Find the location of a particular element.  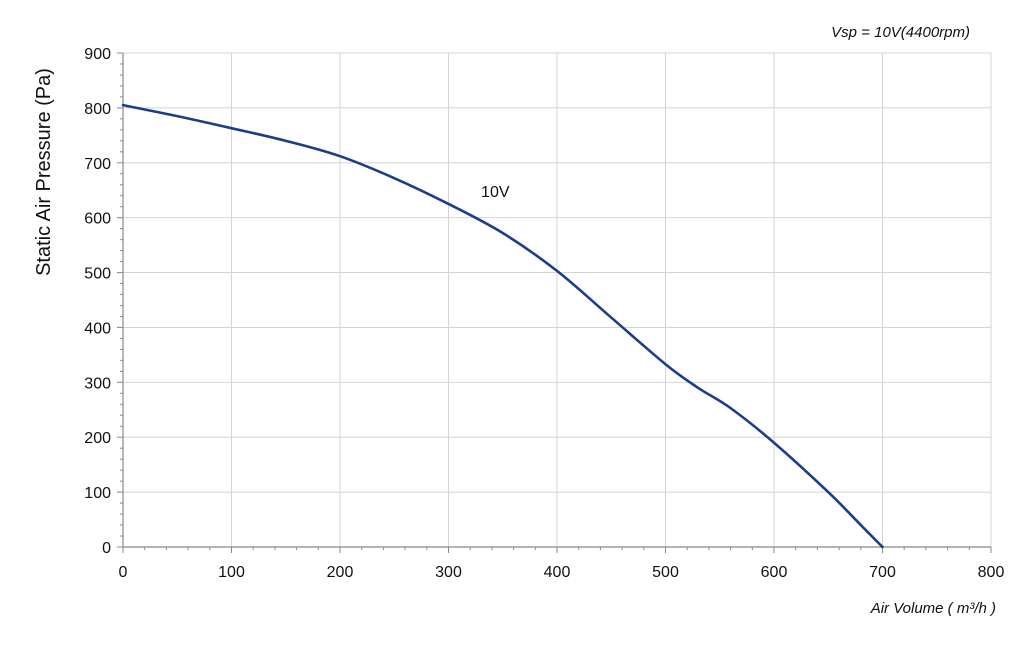

x-tick-label: 0 is located at coordinates (123, 572).